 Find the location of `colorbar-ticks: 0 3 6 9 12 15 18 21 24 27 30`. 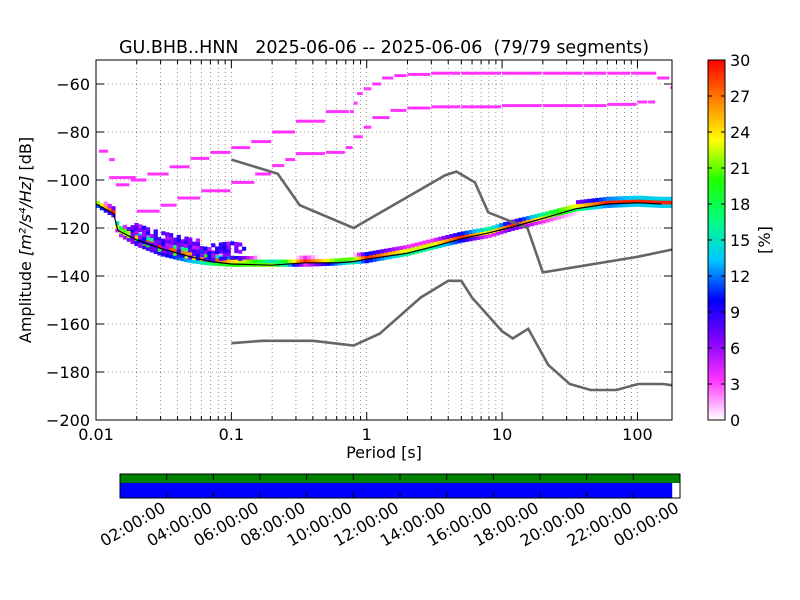

colorbar-ticks: 0 3 6 9 12 15 18 21 24 27 30 is located at coordinates (729, 240).